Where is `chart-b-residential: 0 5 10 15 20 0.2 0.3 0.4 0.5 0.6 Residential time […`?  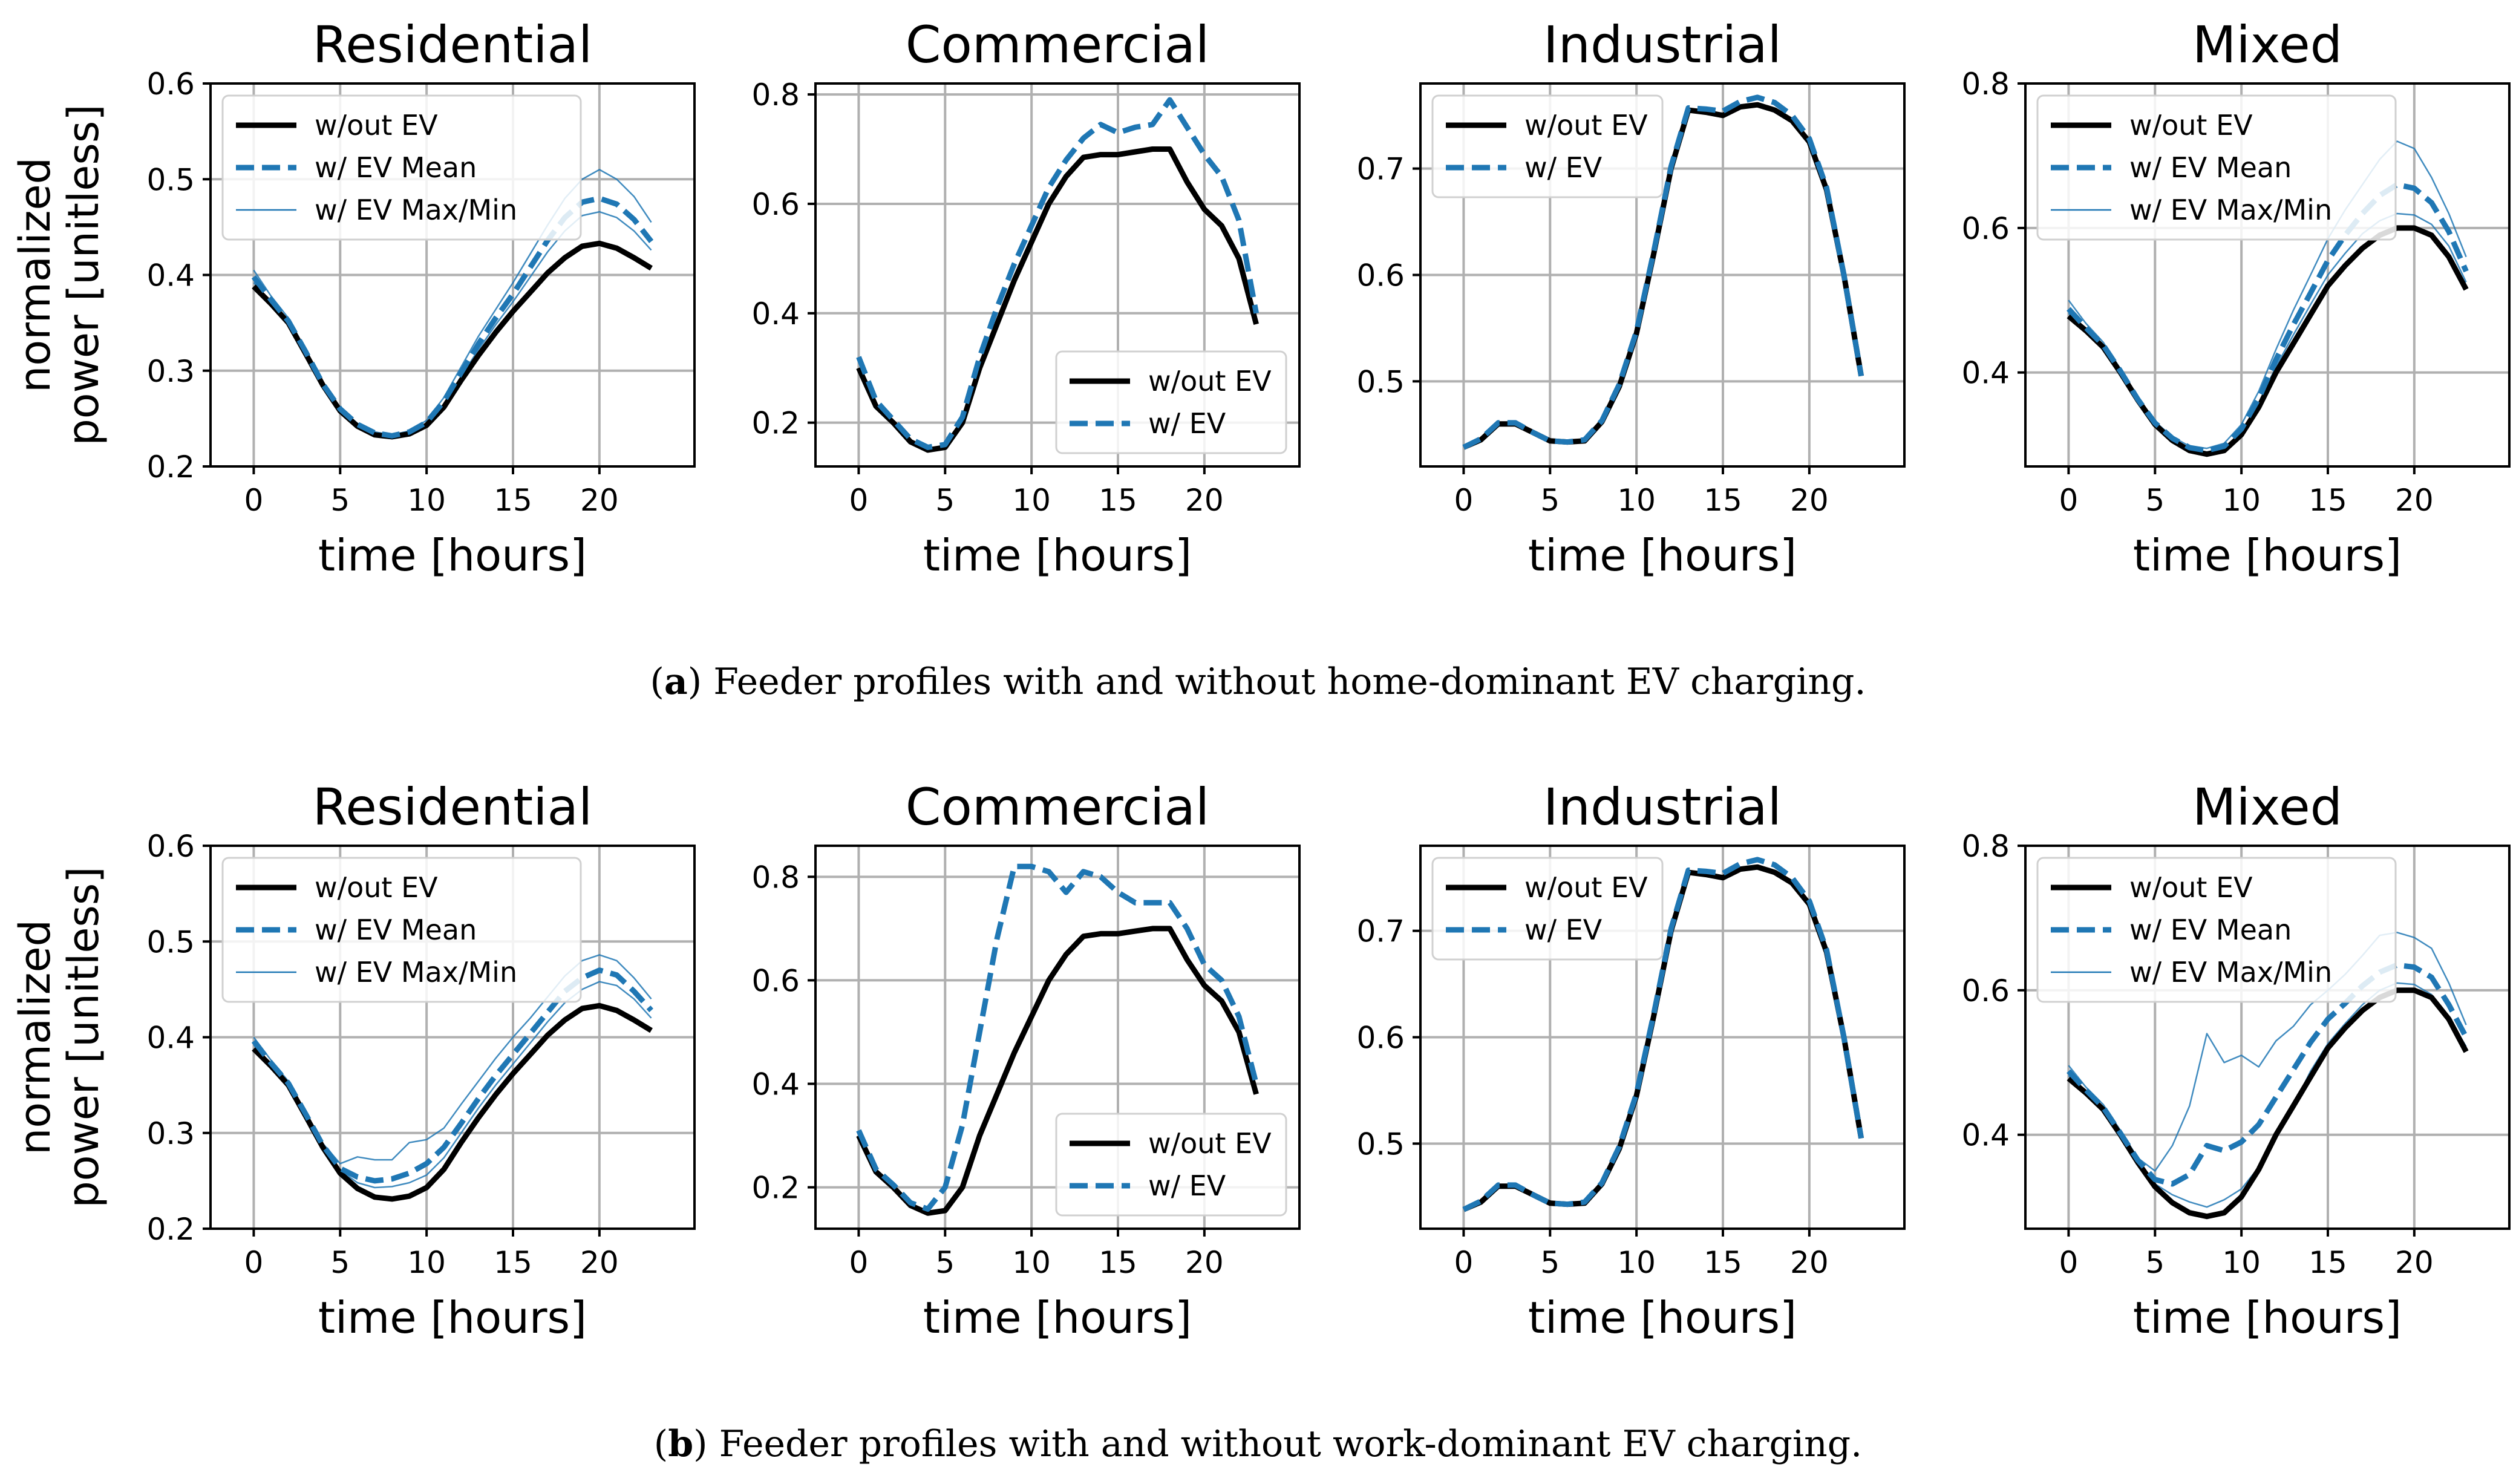
chart-b-residential: 0 5 10 15 20 0.2 0.3 0.4 0.5 0.6 Residential time [… is located at coordinates (353, 1060).